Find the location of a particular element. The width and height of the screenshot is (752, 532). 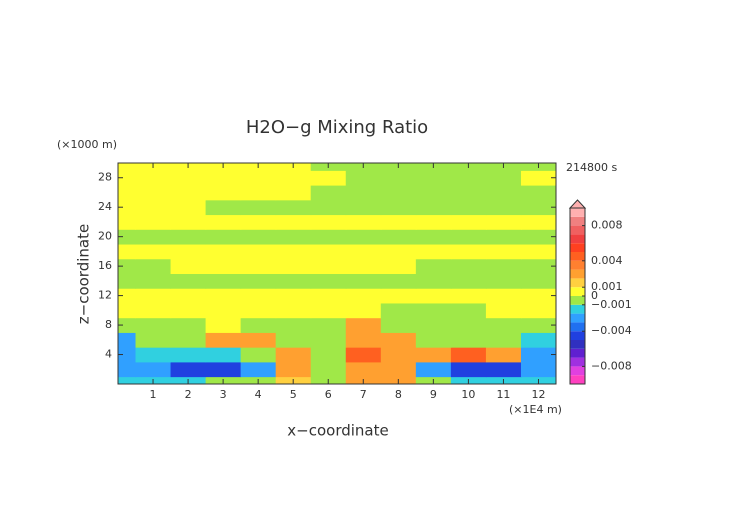

x-tick-label: 12 is located at coordinates (538, 394).